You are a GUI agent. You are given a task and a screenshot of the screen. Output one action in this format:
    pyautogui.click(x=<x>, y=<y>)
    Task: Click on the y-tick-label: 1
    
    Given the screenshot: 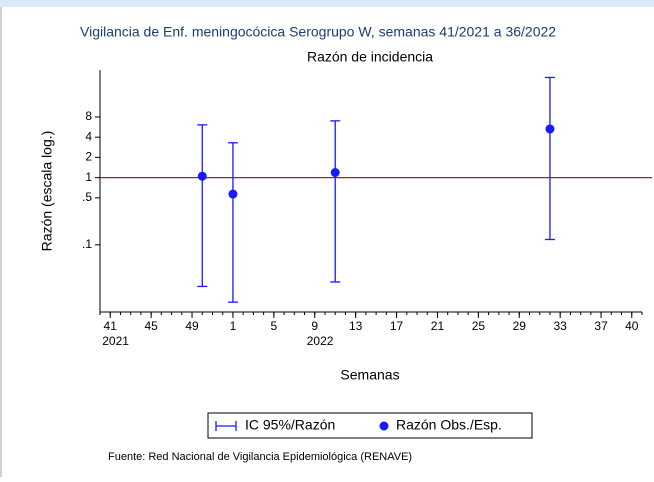 What is the action you would take?
    pyautogui.click(x=88, y=177)
    